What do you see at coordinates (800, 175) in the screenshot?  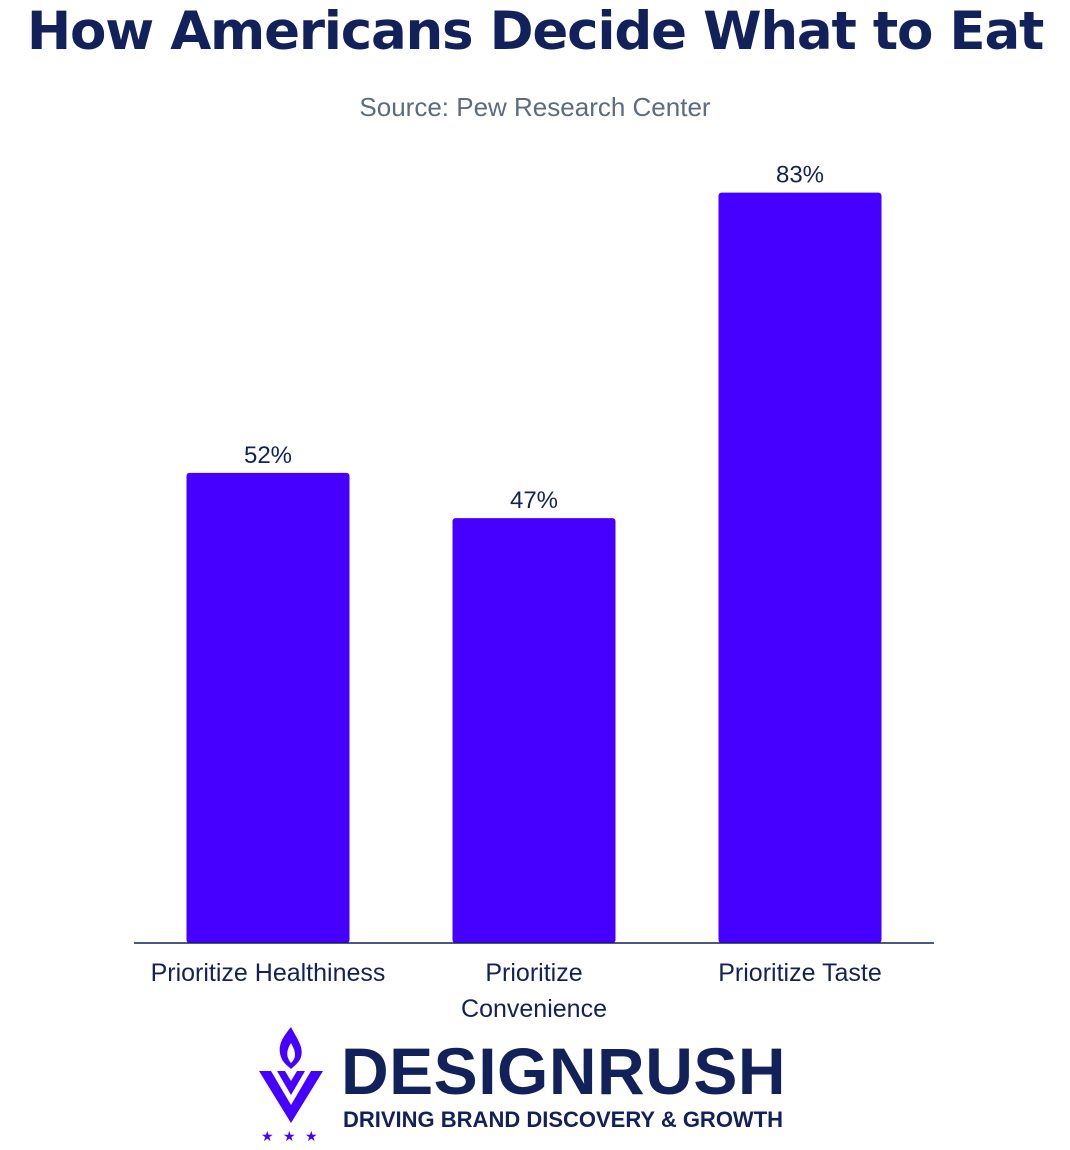 I see `value-label-2: 83%` at bounding box center [800, 175].